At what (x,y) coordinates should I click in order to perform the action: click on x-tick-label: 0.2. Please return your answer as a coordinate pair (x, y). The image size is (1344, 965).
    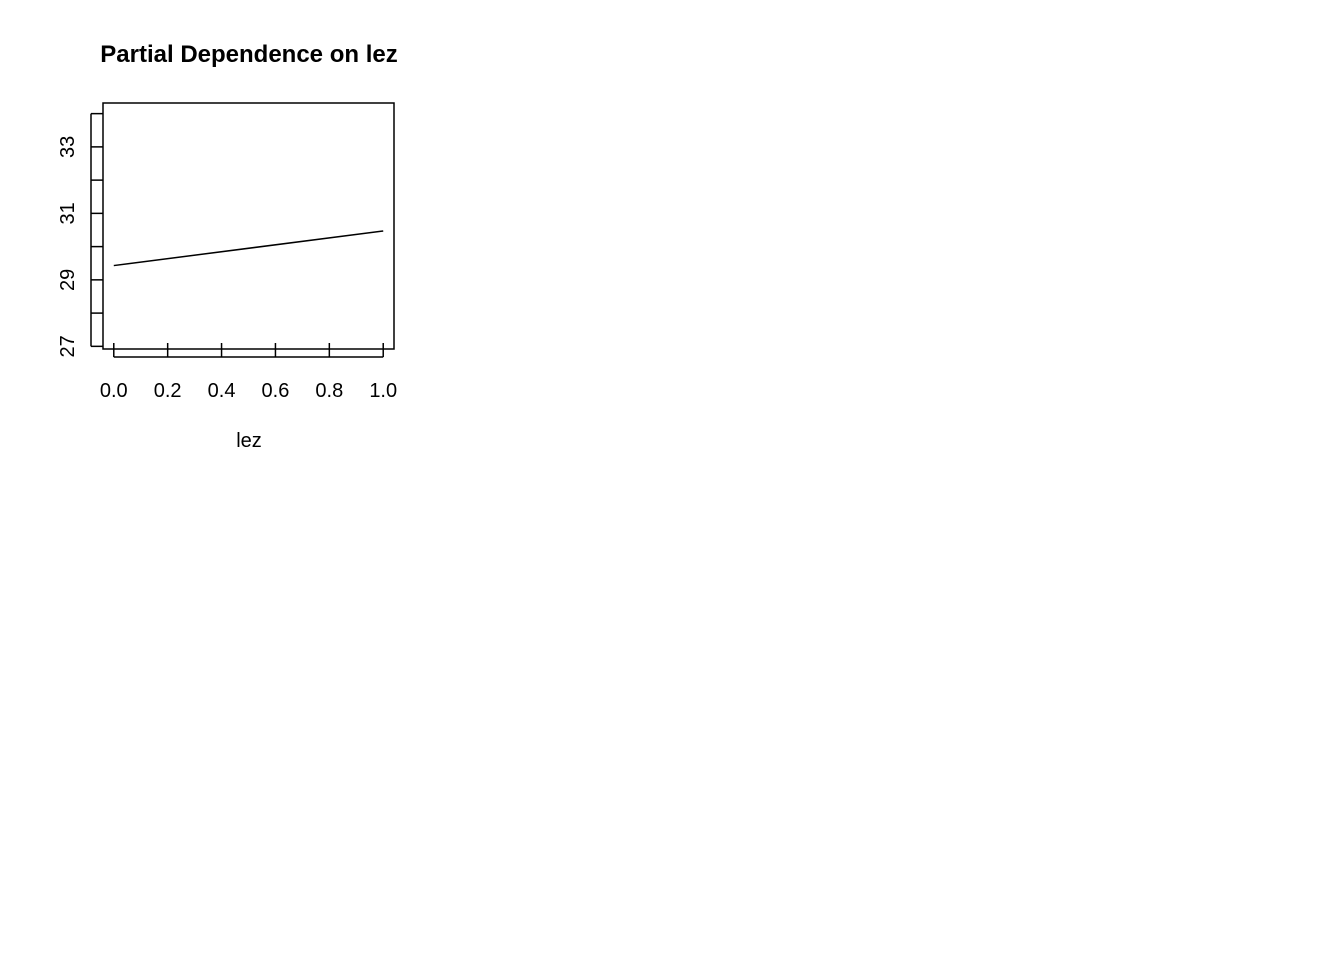
    Looking at the image, I should click on (168, 391).